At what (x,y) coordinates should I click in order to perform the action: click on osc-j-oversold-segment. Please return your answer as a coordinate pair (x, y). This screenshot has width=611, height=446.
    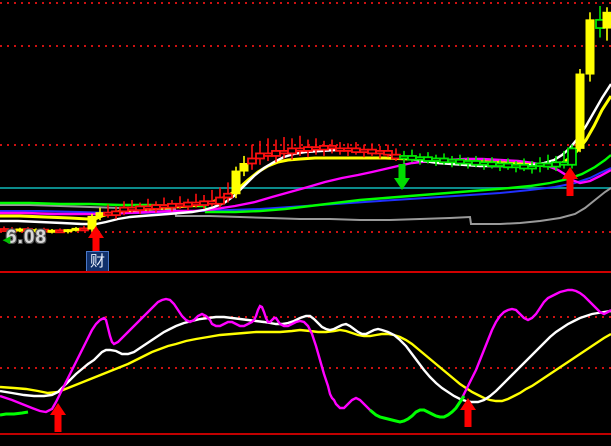
    Looking at the image, I should click on (14, 413).